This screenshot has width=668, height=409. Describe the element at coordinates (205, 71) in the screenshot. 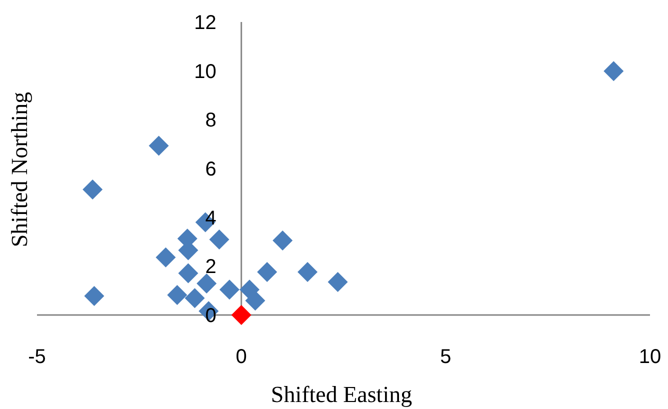

I see `y-tick-label: 10` at that location.